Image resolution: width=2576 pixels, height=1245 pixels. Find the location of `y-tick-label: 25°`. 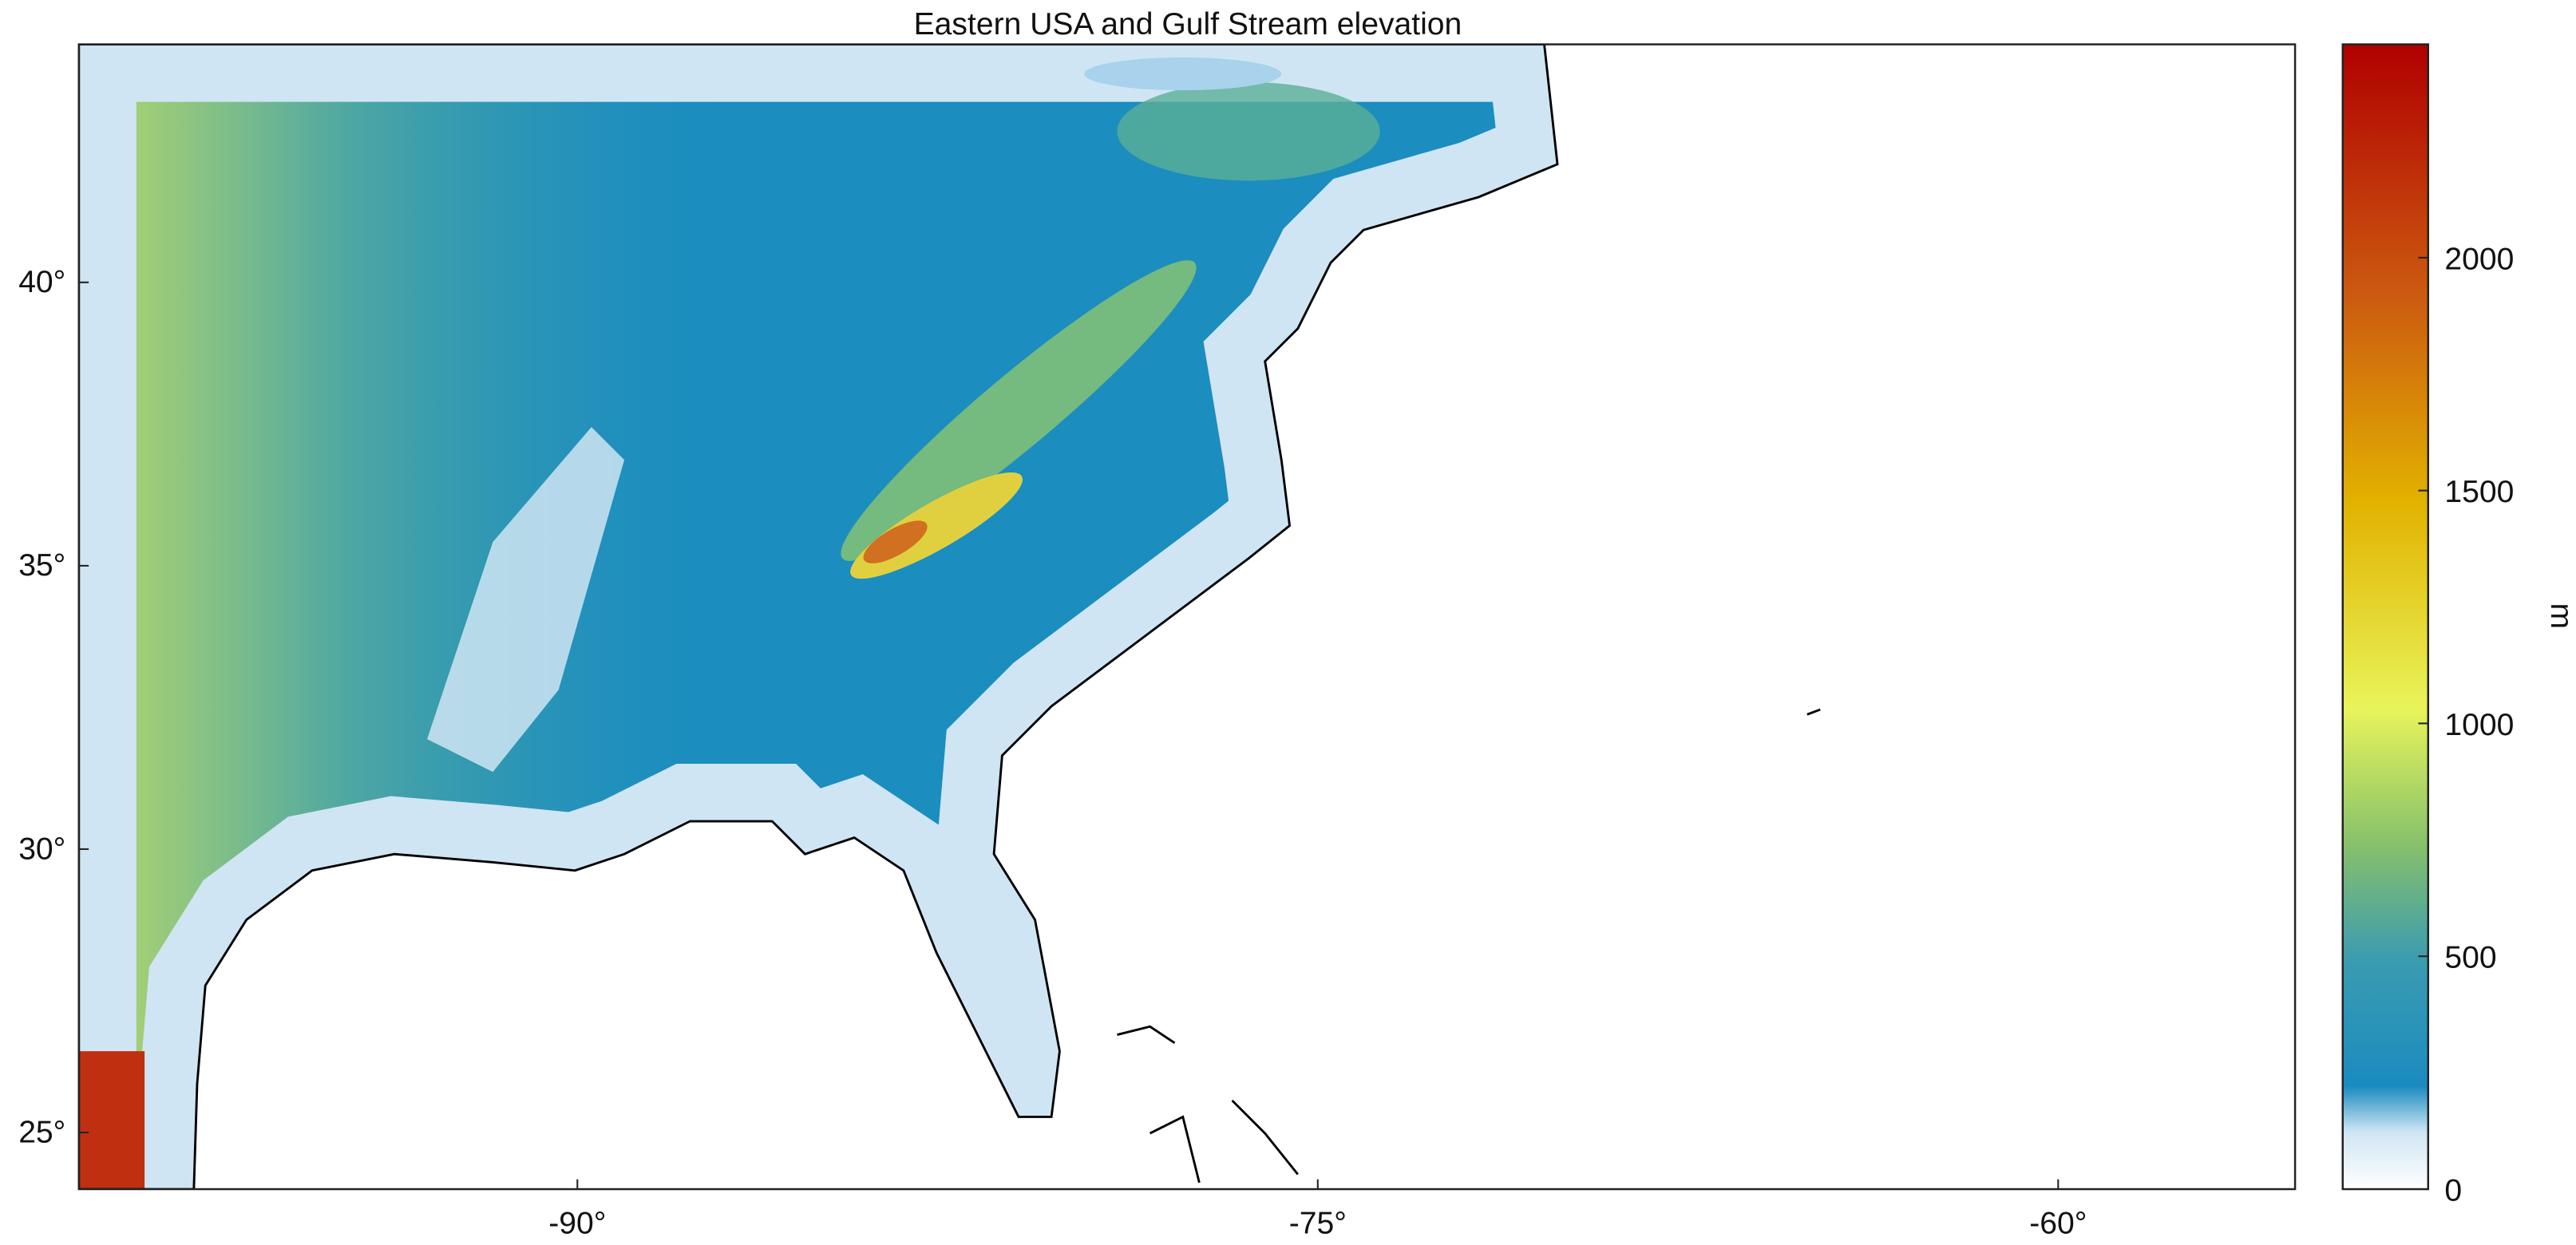

y-tick-label: 25° is located at coordinates (42, 1132).